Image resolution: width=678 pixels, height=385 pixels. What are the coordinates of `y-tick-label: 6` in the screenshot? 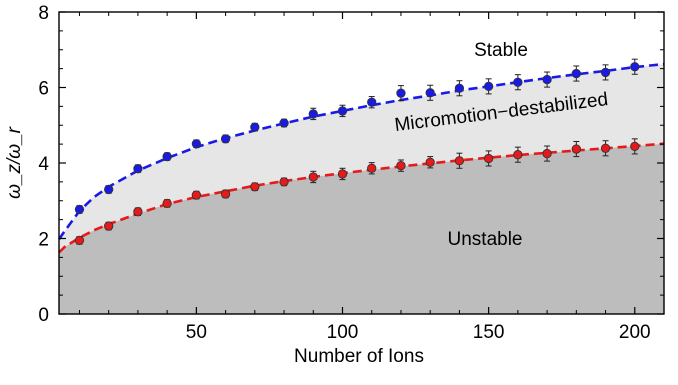 It's located at (43, 89).